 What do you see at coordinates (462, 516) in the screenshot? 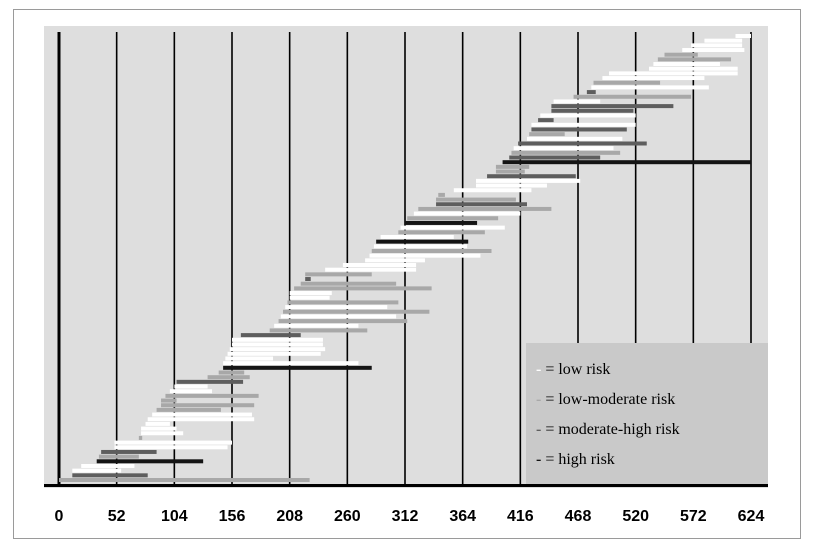
I see `x-tick-label: 364` at bounding box center [462, 516].